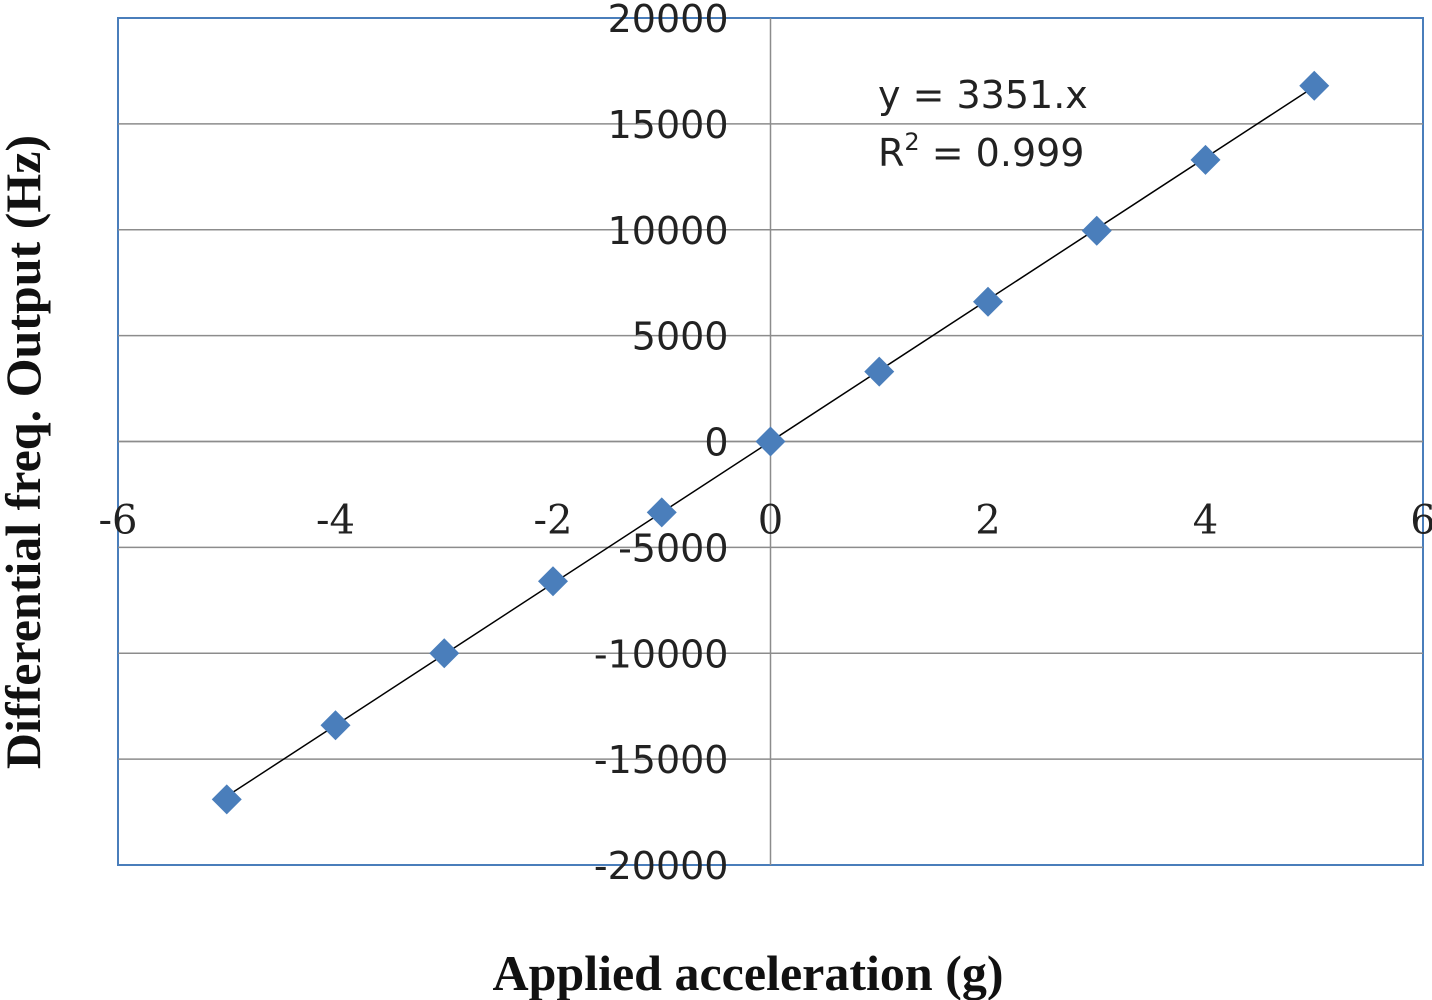 The width and height of the screenshot is (1432, 1000). What do you see at coordinates (661, 760) in the screenshot?
I see `y-tick-label: -15000` at bounding box center [661, 760].